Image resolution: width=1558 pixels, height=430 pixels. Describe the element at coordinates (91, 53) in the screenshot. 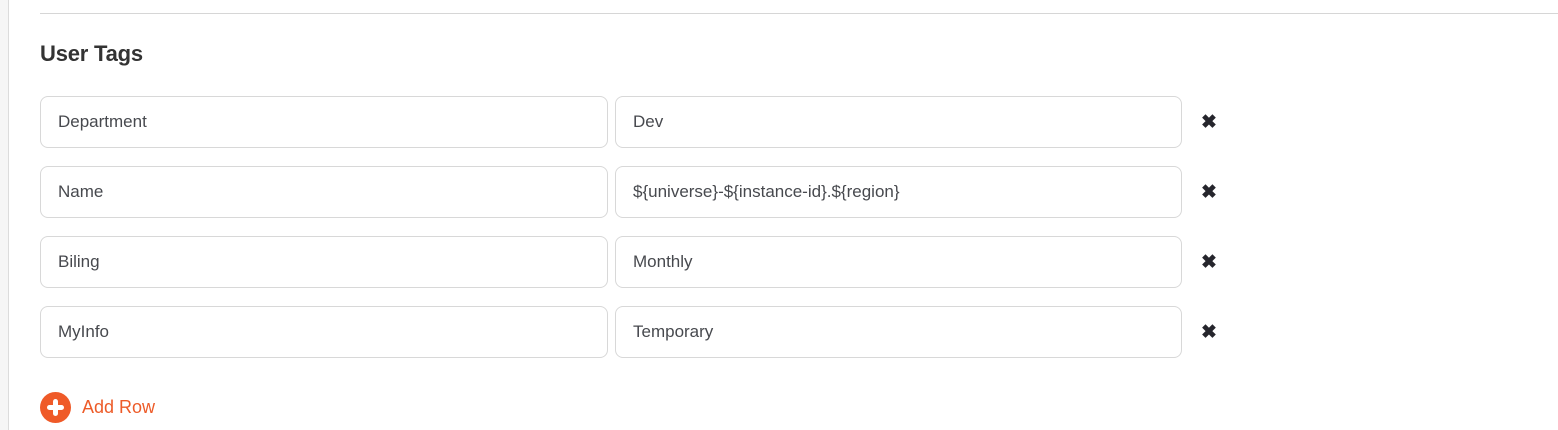

I see `section-title: User Tags` at that location.